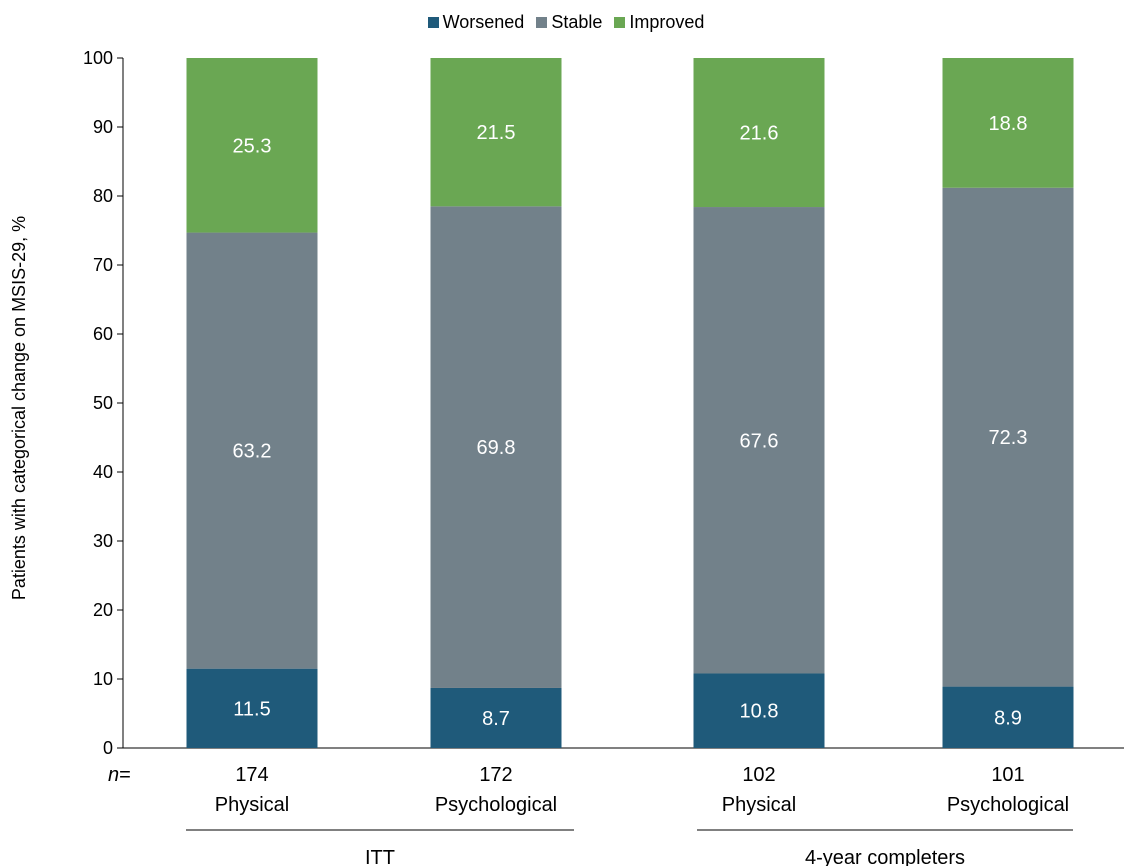 This screenshot has height=866, width=1132. I want to click on data-label: 69.8, so click(496, 448).